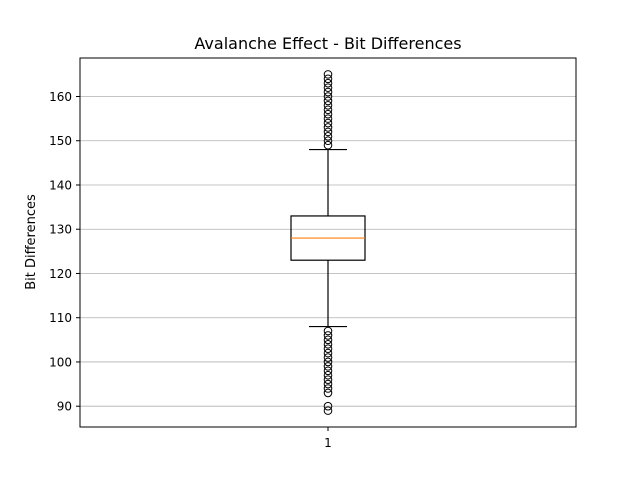 The image size is (640, 480). What do you see at coordinates (60, 185) in the screenshot?
I see `y-tick-label: 140` at bounding box center [60, 185].